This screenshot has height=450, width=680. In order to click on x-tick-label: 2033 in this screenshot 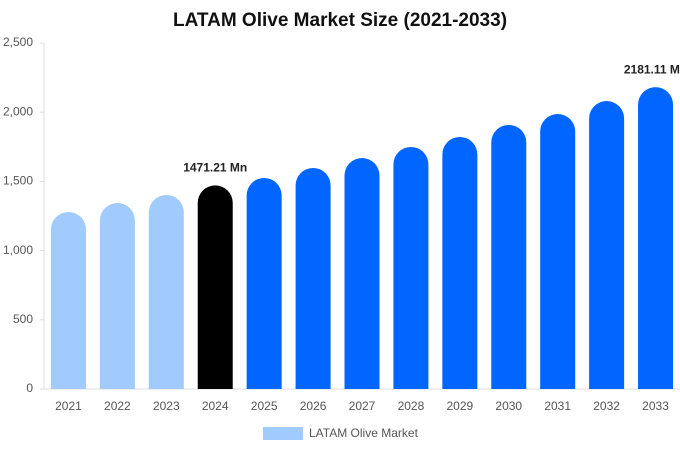, I will do `click(655, 406)`.